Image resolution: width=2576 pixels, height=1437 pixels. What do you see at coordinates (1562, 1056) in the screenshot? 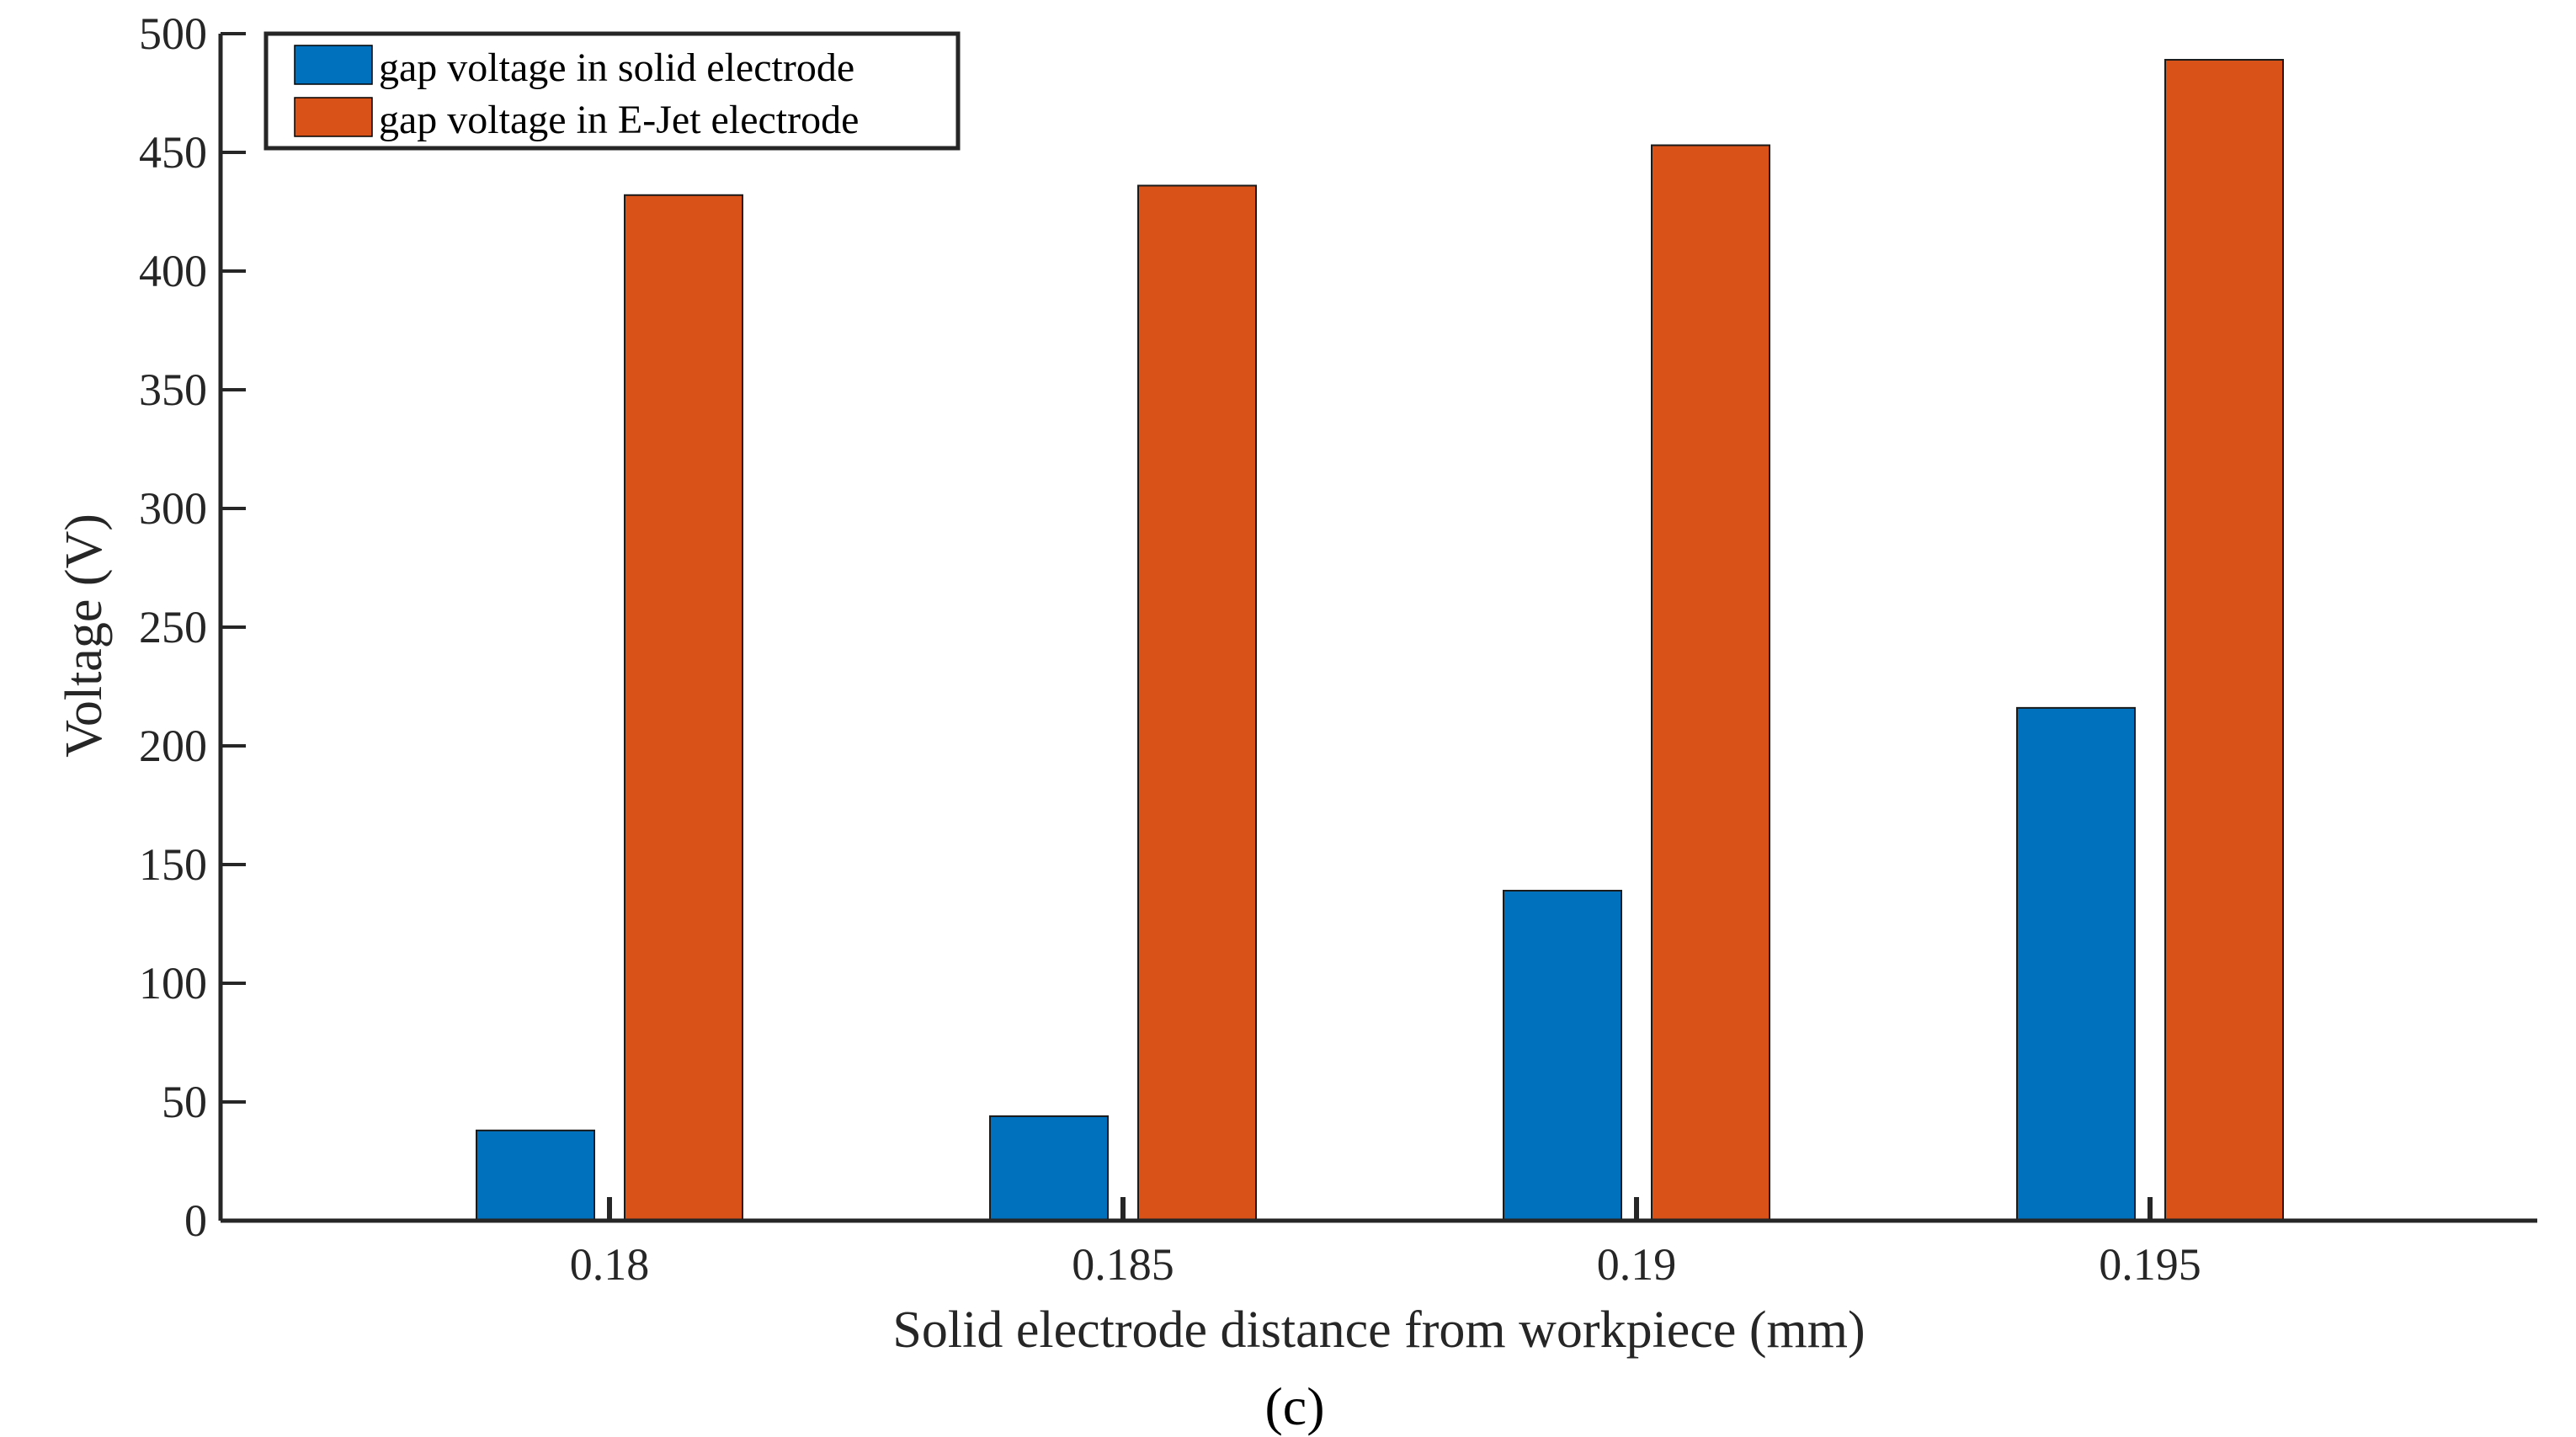
I see `bar-solid-0.19` at bounding box center [1562, 1056].